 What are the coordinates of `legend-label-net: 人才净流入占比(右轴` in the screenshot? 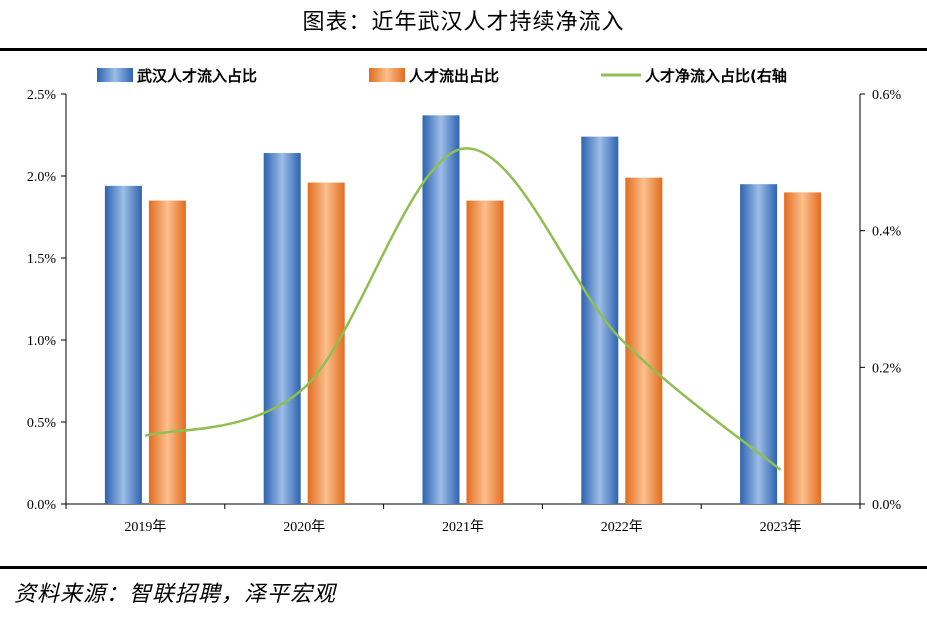 It's located at (716, 76).